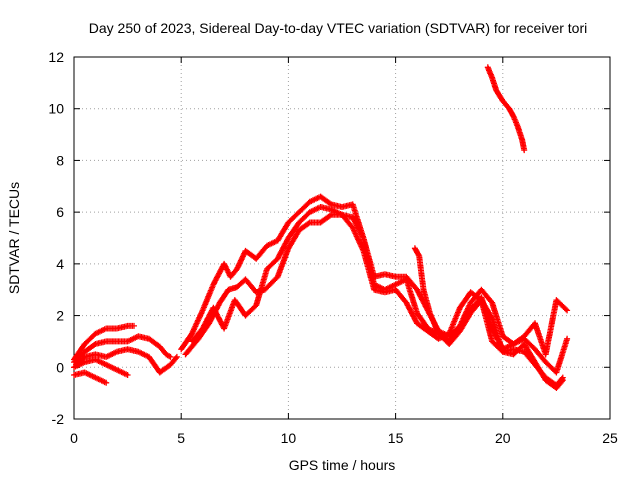  I want to click on y-tick-label: 12, so click(56, 57).